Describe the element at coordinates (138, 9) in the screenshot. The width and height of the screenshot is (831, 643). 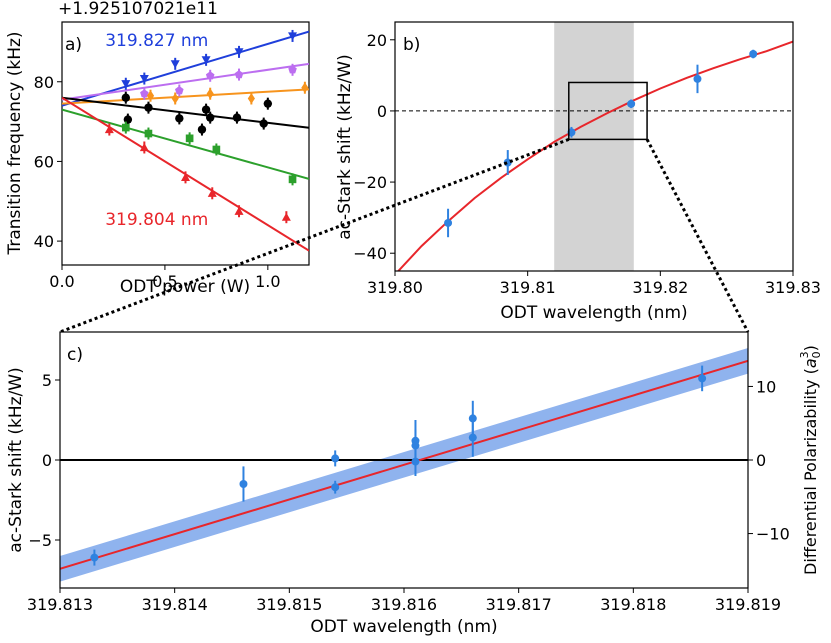
I see `panel-a-offset-text: +1.925107021e11` at that location.